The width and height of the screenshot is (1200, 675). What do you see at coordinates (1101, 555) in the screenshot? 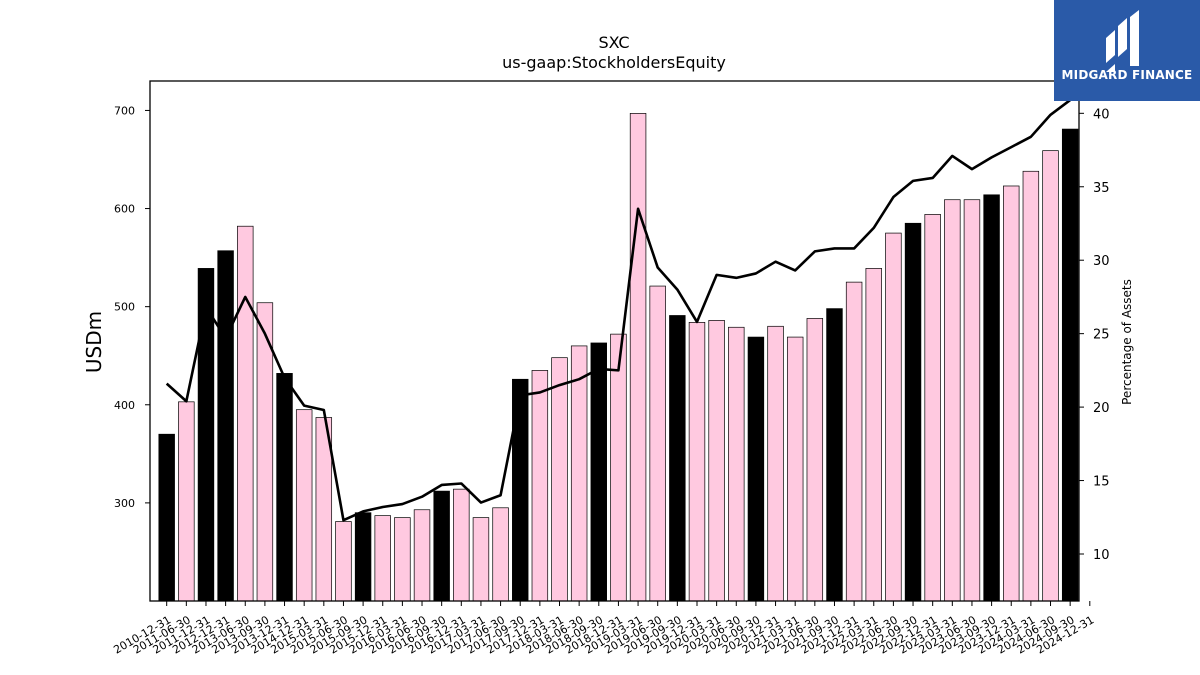
I see `y2-tick-label: 10` at bounding box center [1101, 555].